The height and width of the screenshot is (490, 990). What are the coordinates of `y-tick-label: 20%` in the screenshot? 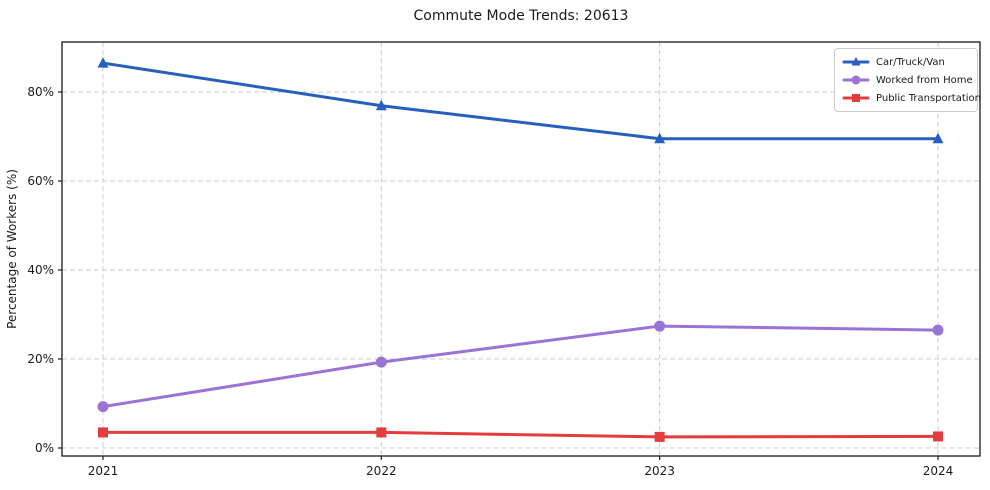 It's located at (40, 359).